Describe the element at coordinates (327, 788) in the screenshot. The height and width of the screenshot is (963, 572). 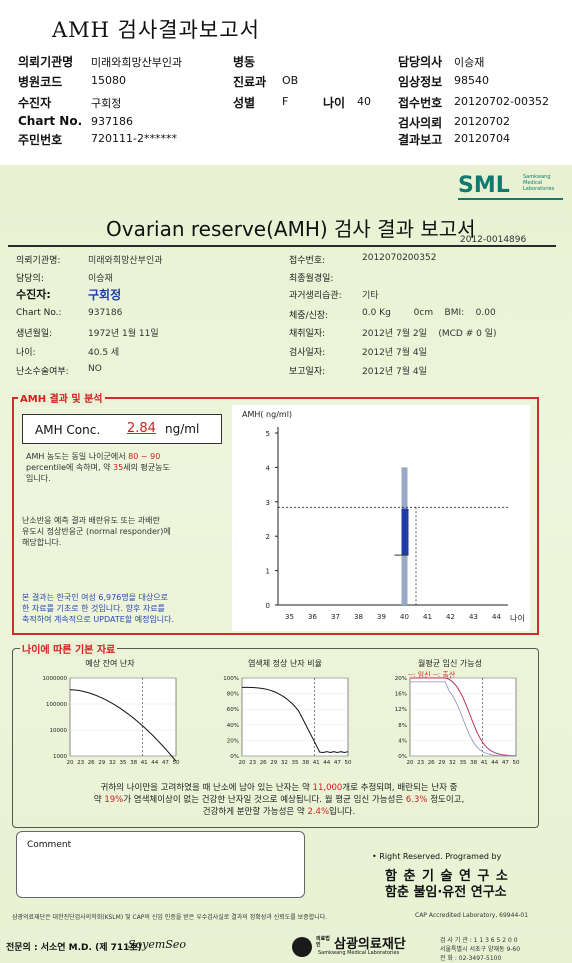
I see `egg-count: 11,000` at that location.